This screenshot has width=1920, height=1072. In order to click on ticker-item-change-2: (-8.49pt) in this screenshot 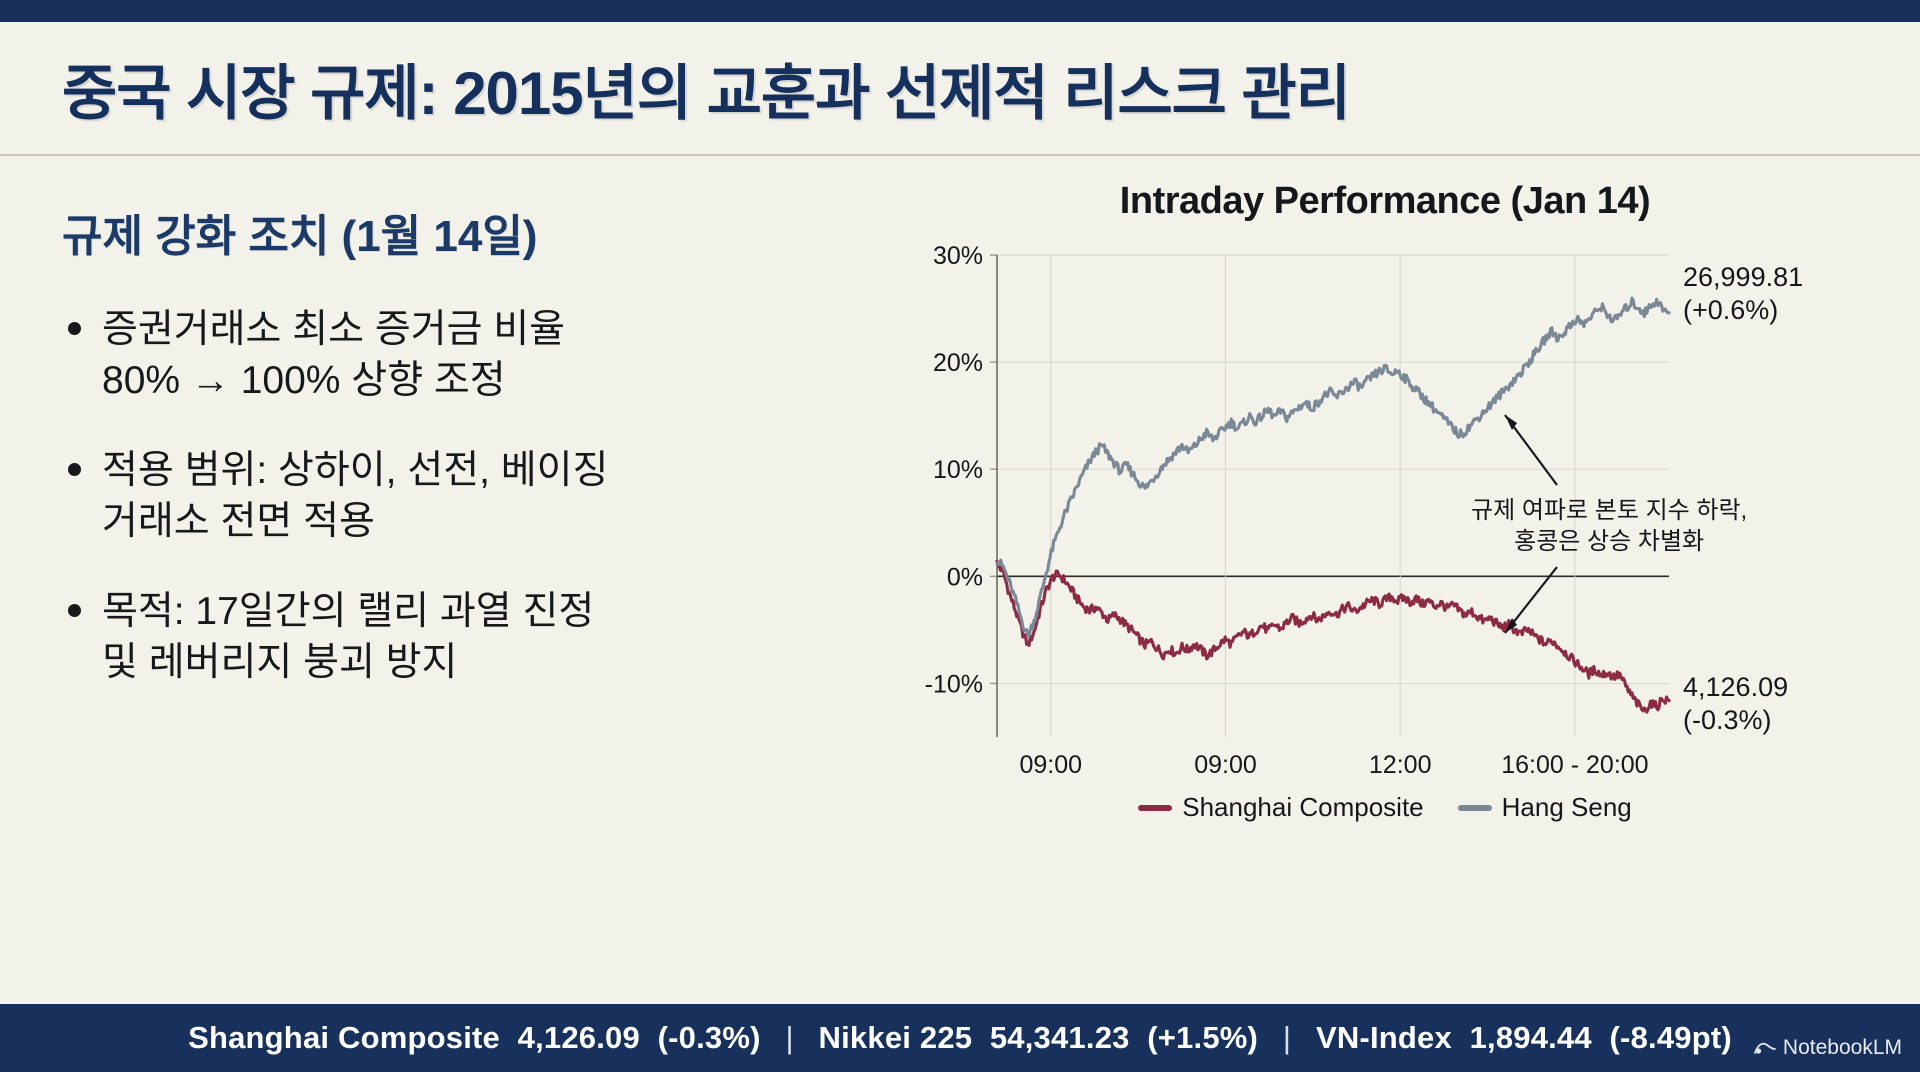, I will do `click(1670, 1037)`.